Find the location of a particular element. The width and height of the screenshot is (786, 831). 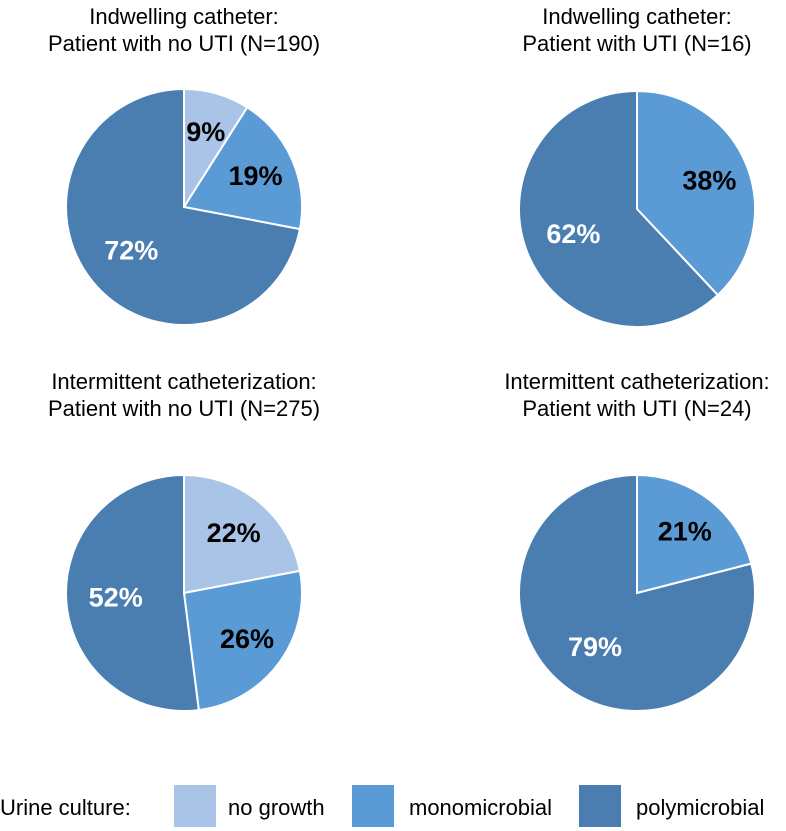

data-label-no-growth: 9% is located at coordinates (205, 132).